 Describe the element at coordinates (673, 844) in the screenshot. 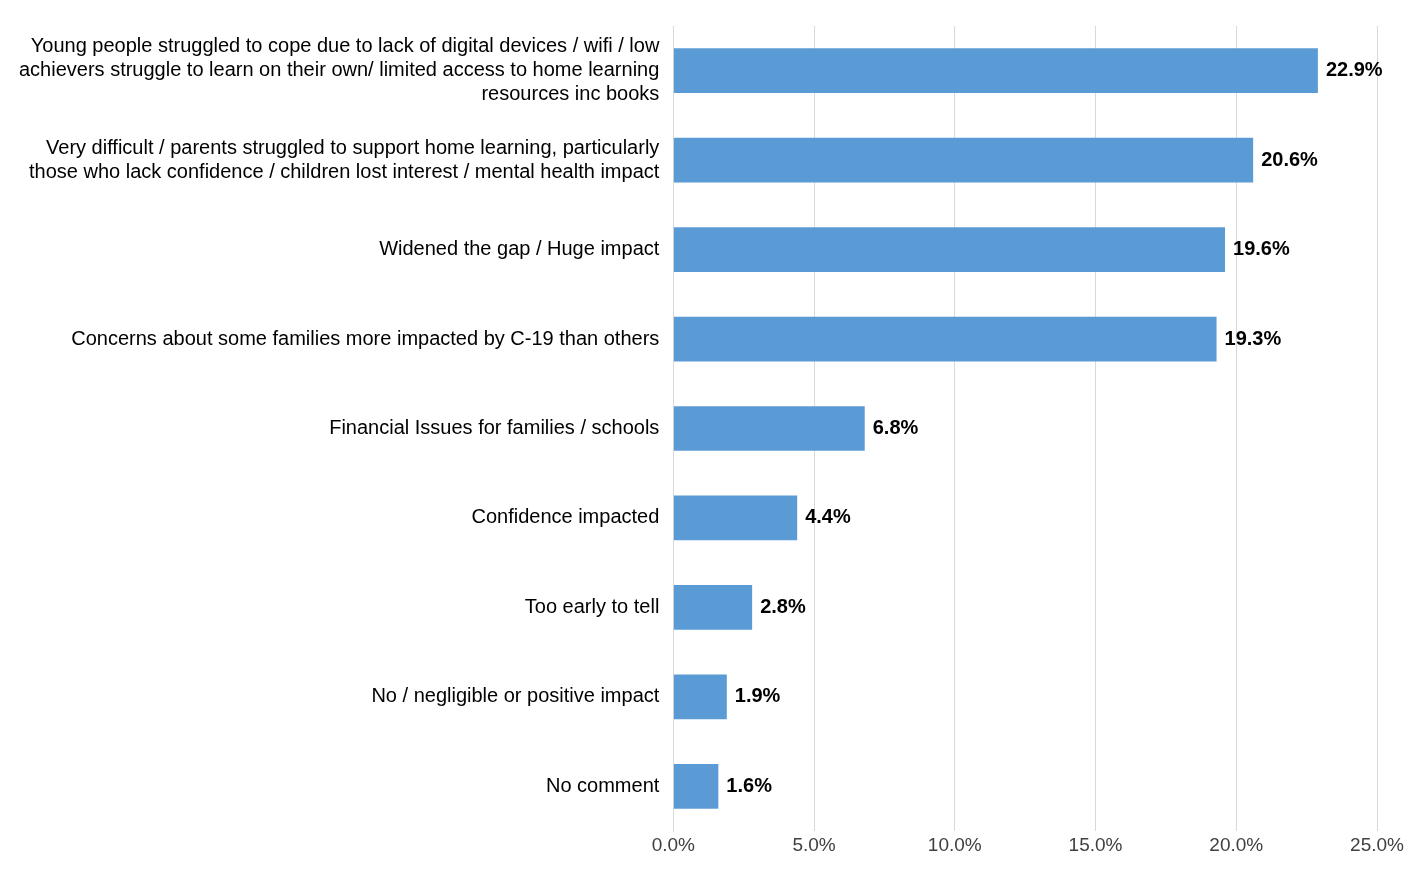

I see `x-tick-label: 0.0%` at that location.